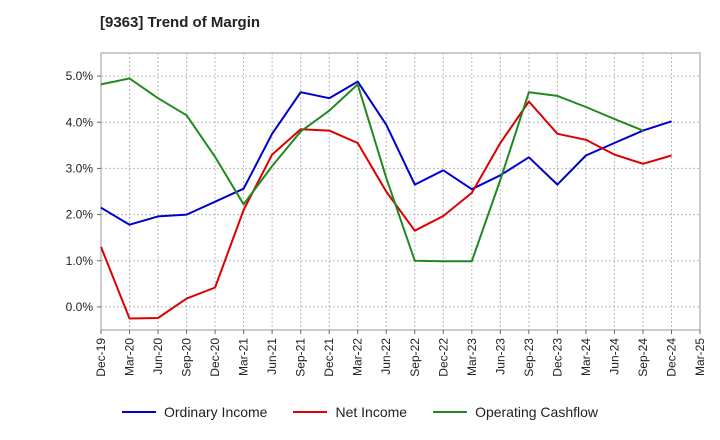 This screenshot has height=440, width=720. Describe the element at coordinates (415, 357) in the screenshot. I see `x-tick-label: Sep-22` at that location.